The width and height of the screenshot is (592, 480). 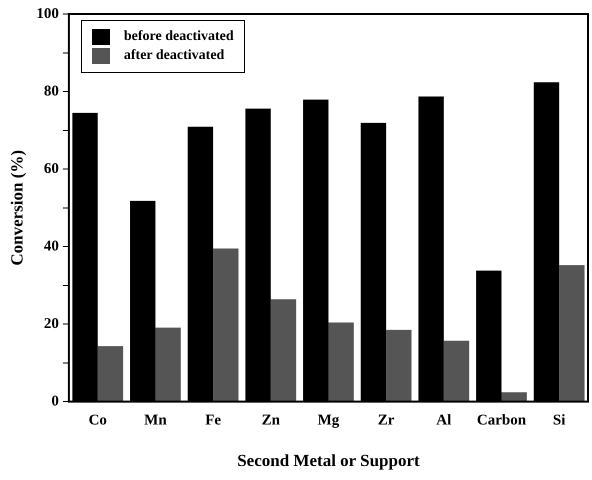 What do you see at coordinates (386, 420) in the screenshot?
I see `x-tick-label: Zr` at bounding box center [386, 420].